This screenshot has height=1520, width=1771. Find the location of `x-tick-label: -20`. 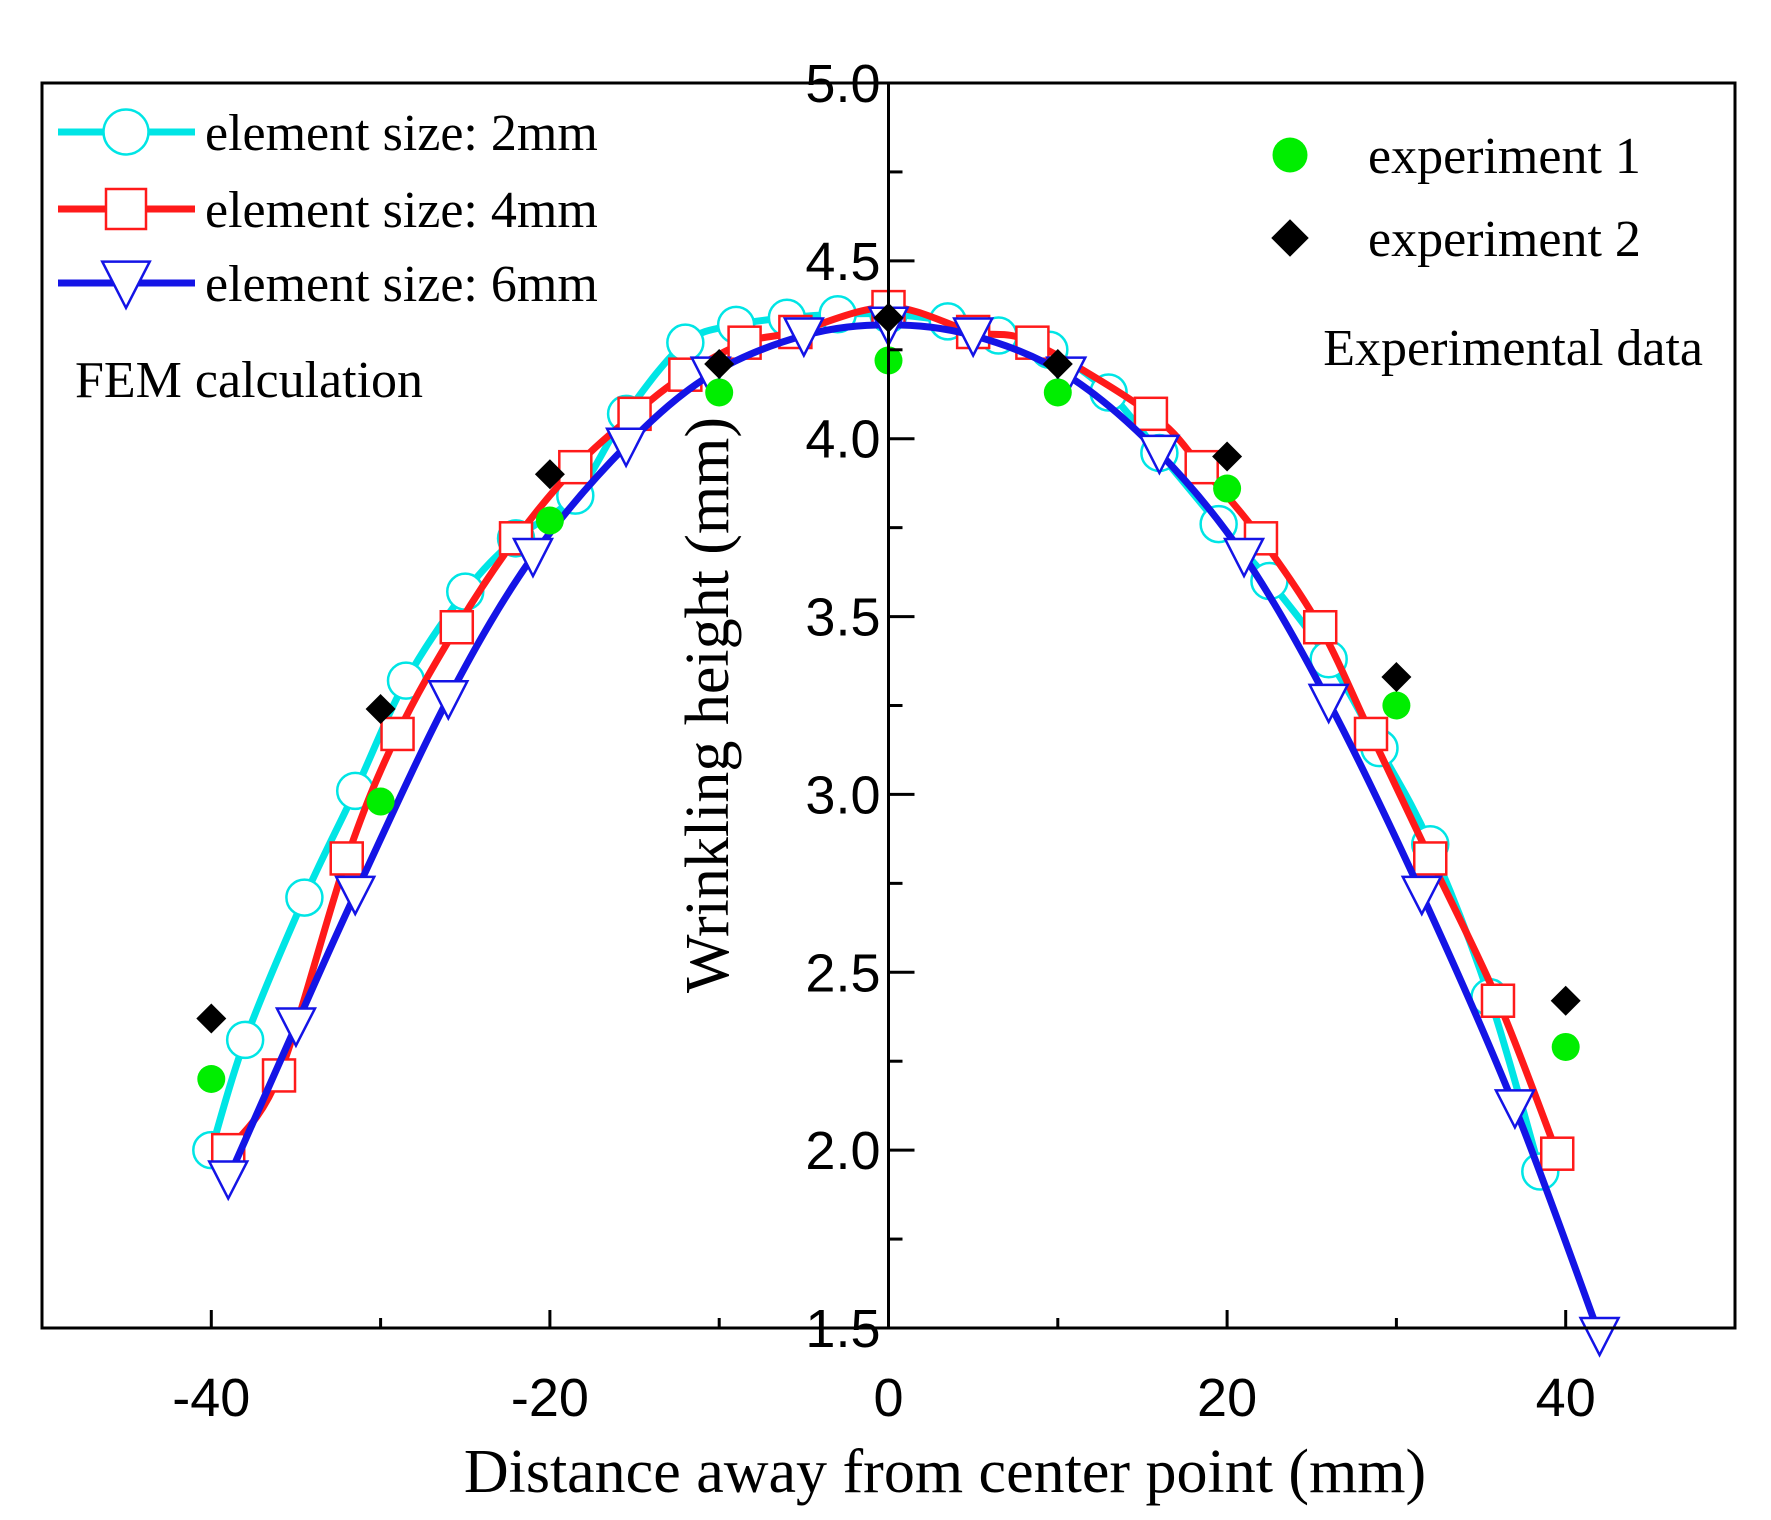

x-tick-label: -20 is located at coordinates (550, 1398).